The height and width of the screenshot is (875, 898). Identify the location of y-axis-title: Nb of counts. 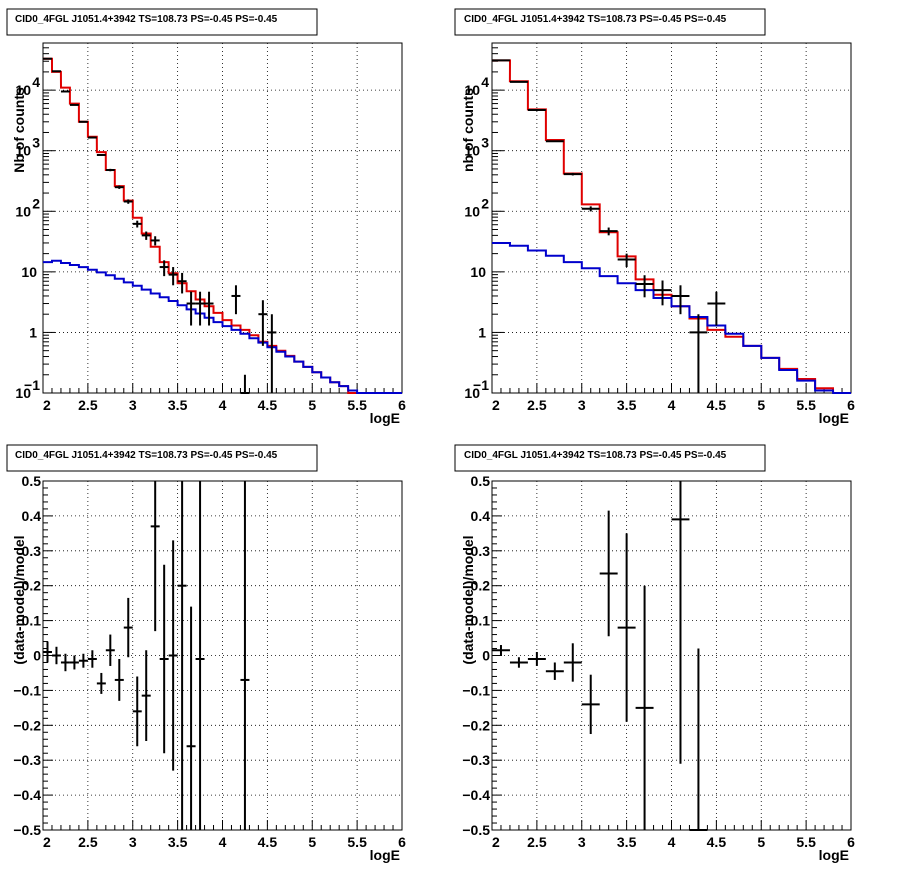
(19, 130).